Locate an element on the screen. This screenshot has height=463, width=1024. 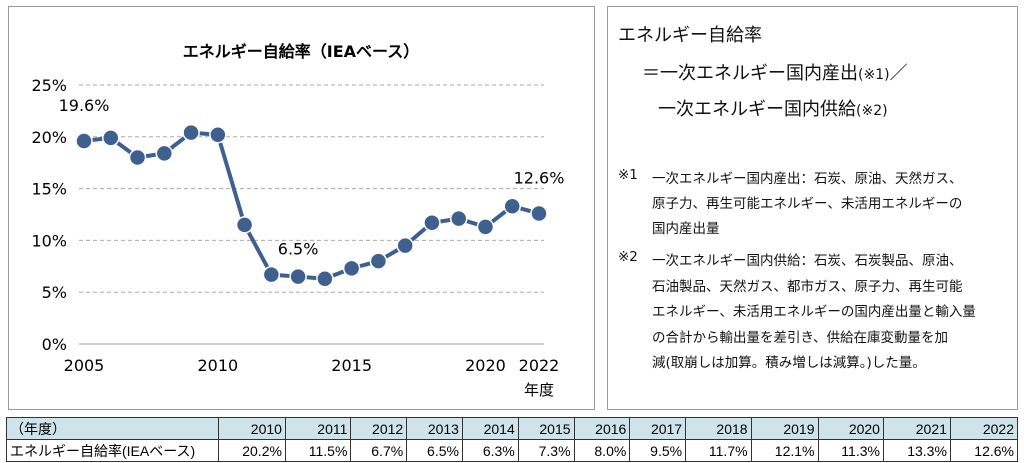
formula-numerator: ＝一次エネルギー国内産出(※1)／ is located at coordinates (775, 72).